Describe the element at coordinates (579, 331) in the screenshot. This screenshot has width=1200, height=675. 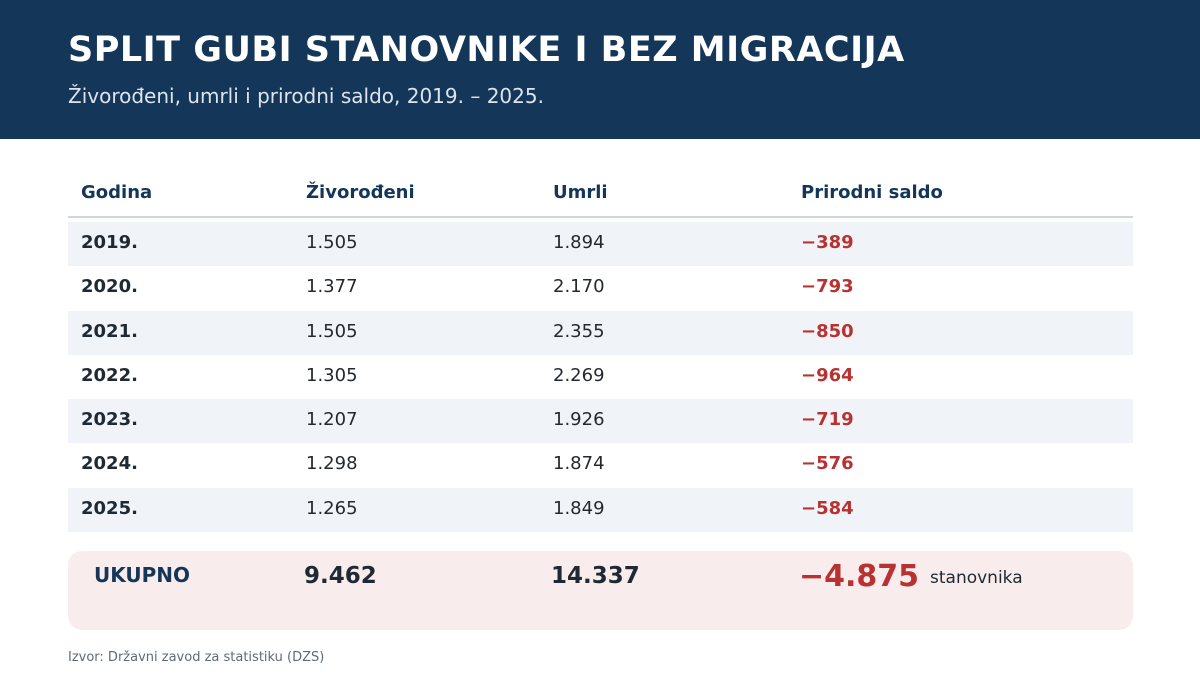
I see `cell-died: 2.355` at that location.